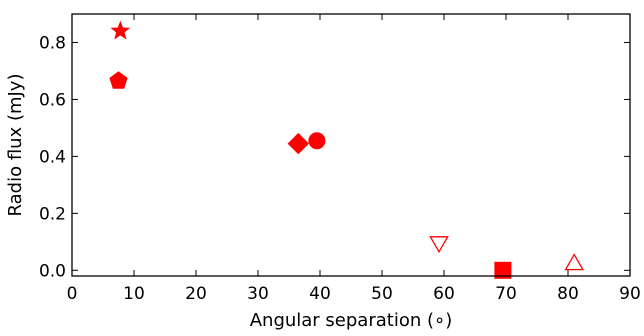 This screenshot has width=644, height=336. What do you see at coordinates (52, 214) in the screenshot?
I see `y-tick-label: 0.2` at bounding box center [52, 214].